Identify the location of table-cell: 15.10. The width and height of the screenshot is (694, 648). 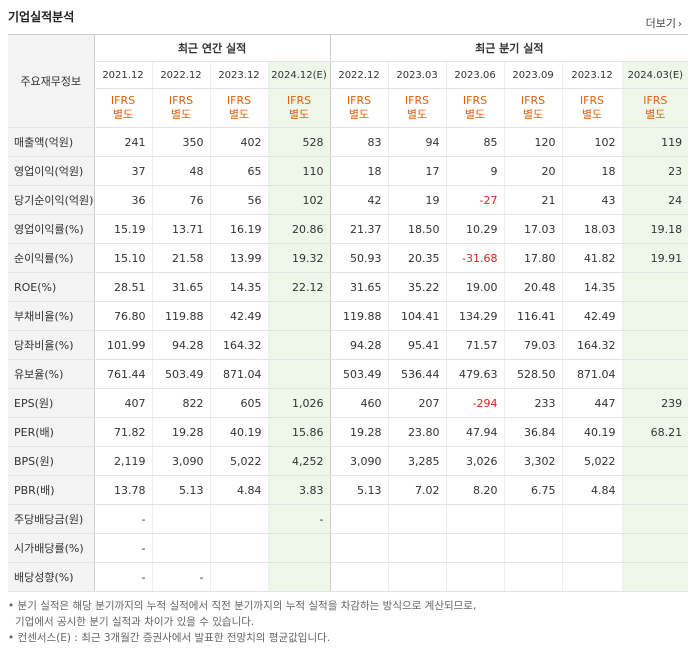
(122, 258).